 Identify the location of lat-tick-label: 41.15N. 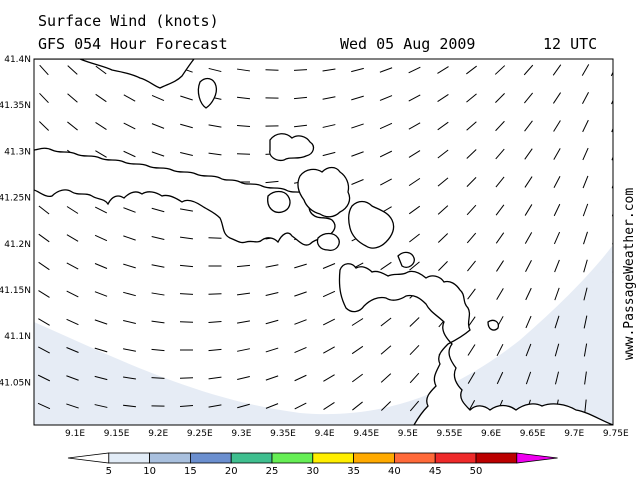
(15, 291).